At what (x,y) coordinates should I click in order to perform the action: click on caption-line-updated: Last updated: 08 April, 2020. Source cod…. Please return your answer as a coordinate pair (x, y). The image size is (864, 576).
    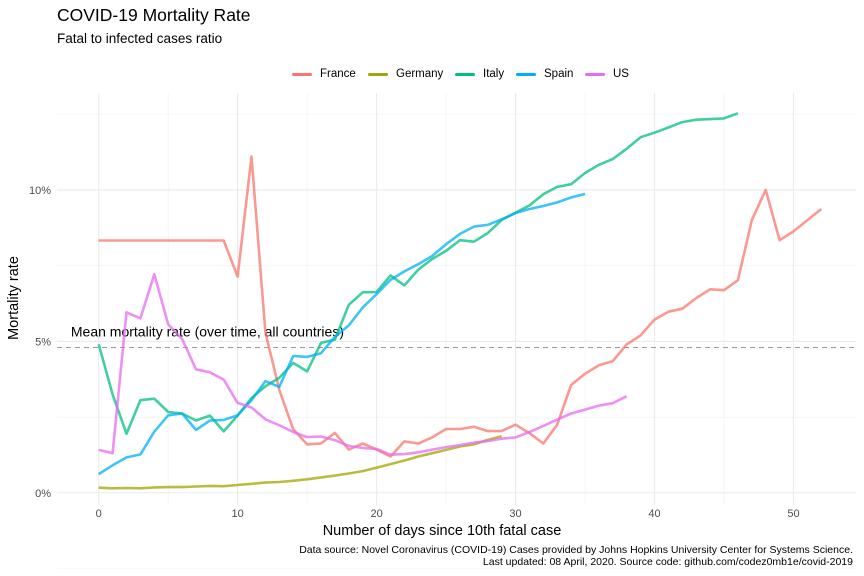
    Looking at the image, I should click on (667, 562).